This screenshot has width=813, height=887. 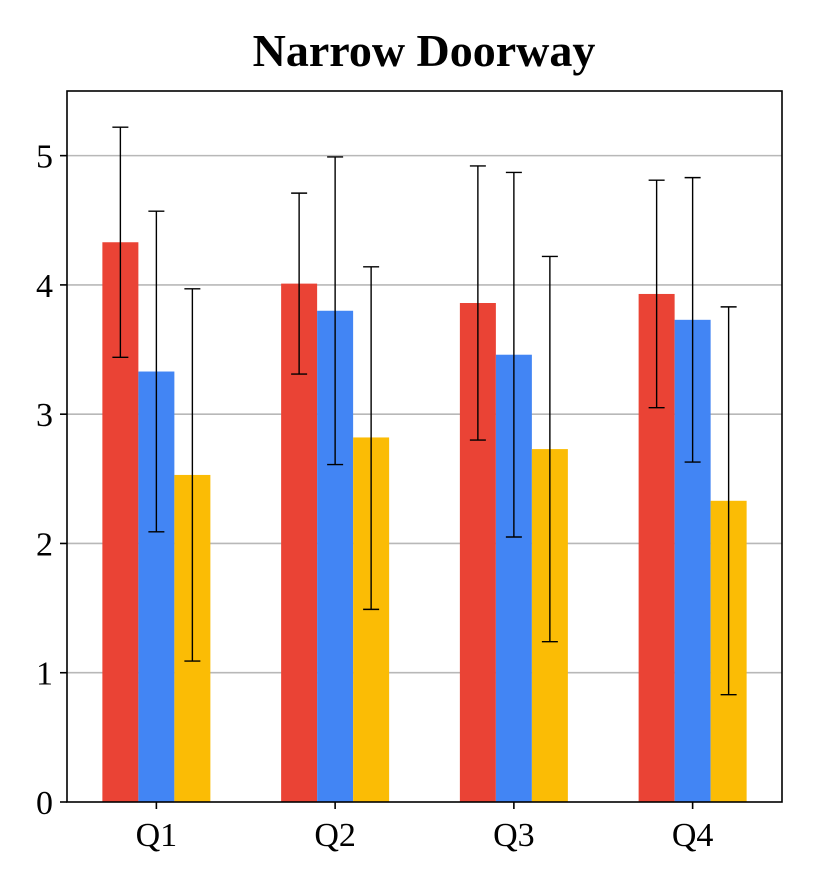 I want to click on x-tick-label: Q4, so click(x=693, y=835).